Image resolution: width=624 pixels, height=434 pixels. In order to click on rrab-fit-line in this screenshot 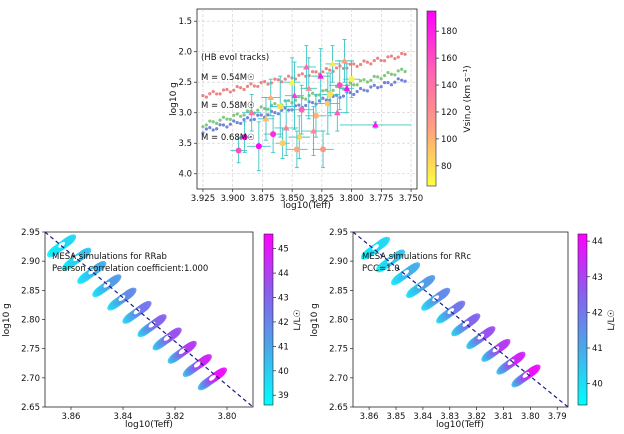, I will do `click(149, 319)`.